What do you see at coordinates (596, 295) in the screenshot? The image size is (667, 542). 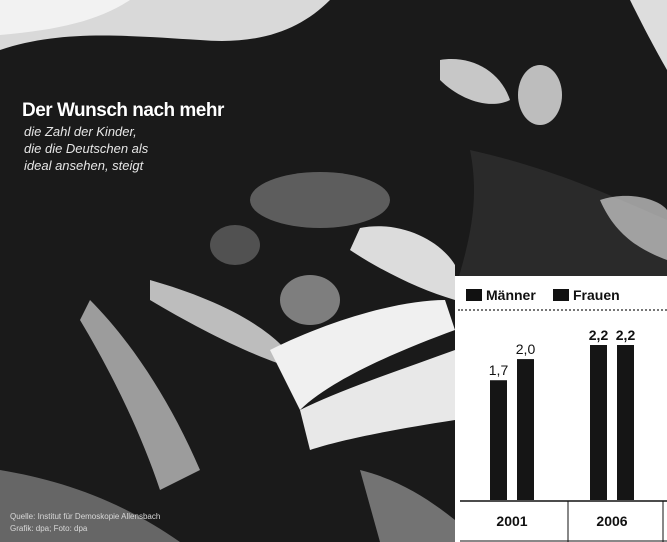 I see `legend-label-women: Frauen` at bounding box center [596, 295].